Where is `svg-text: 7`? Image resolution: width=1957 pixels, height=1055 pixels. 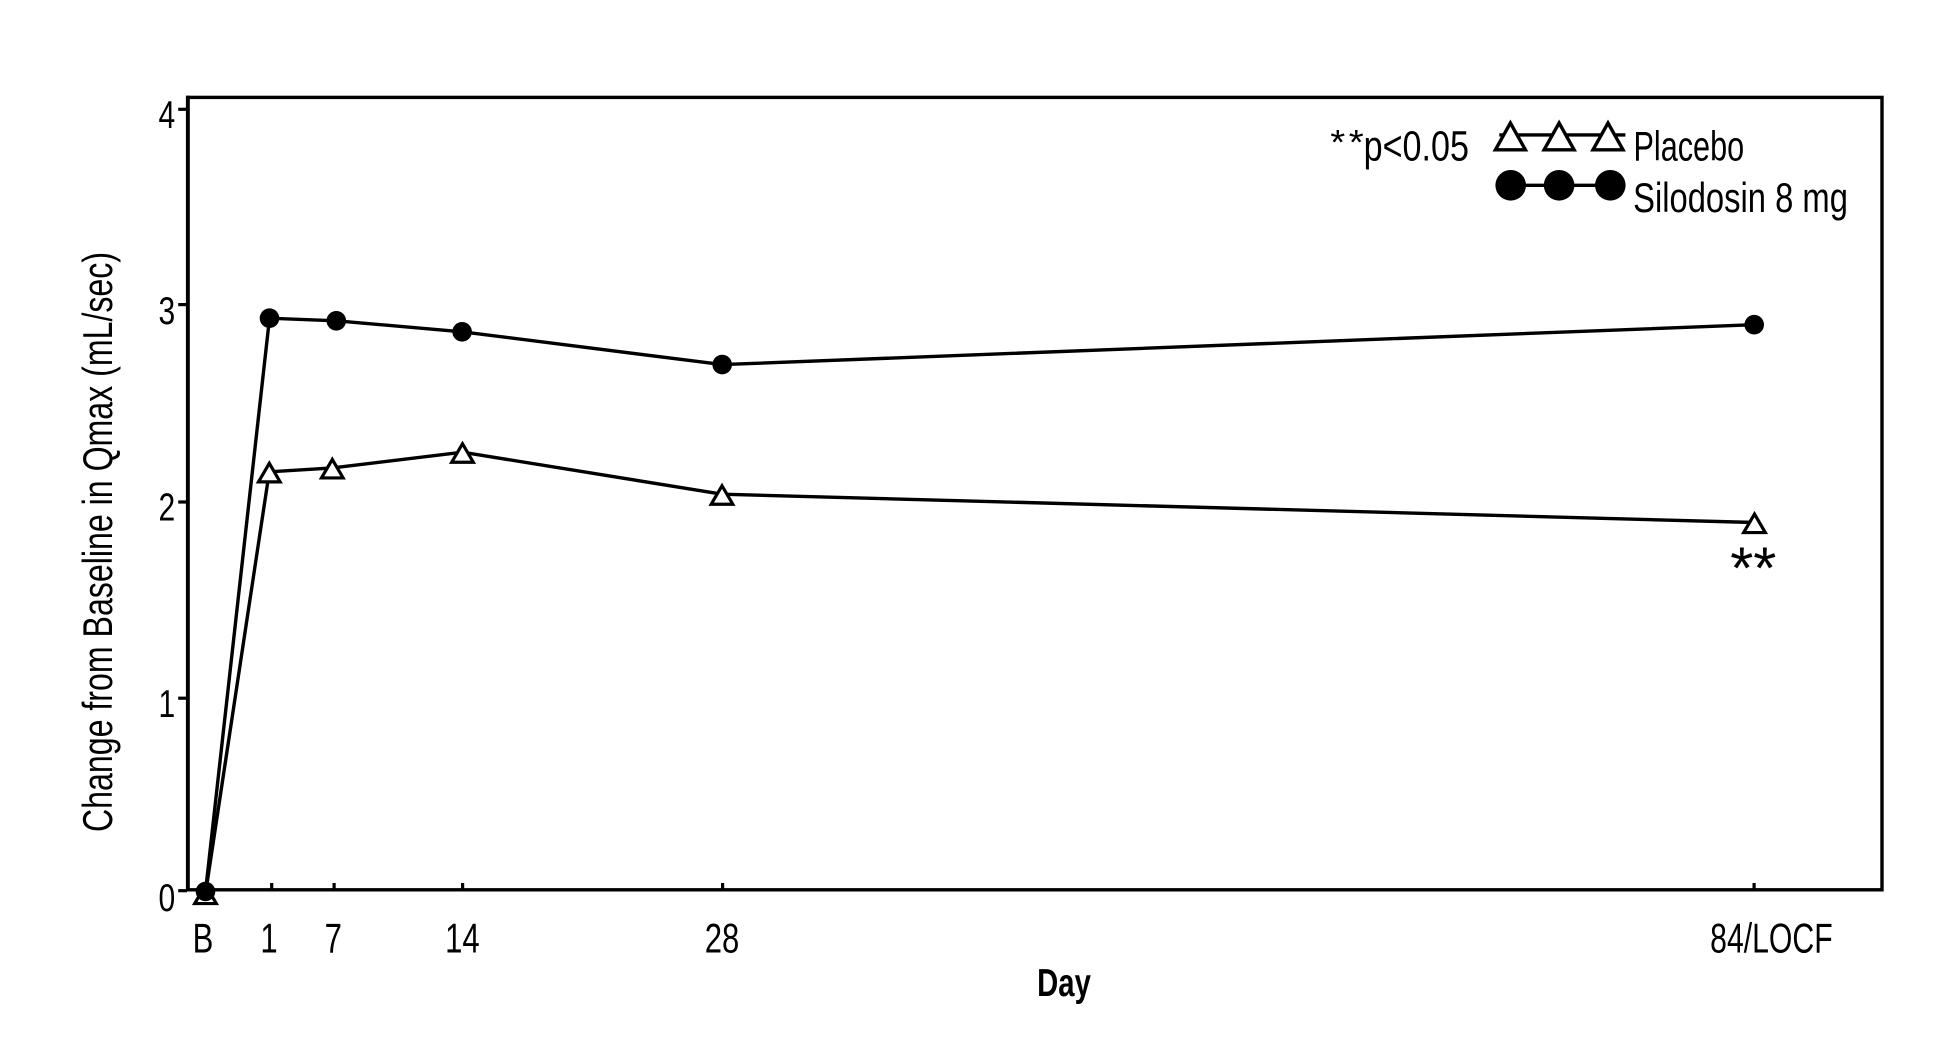 svg-text: 7 is located at coordinates (333, 938).